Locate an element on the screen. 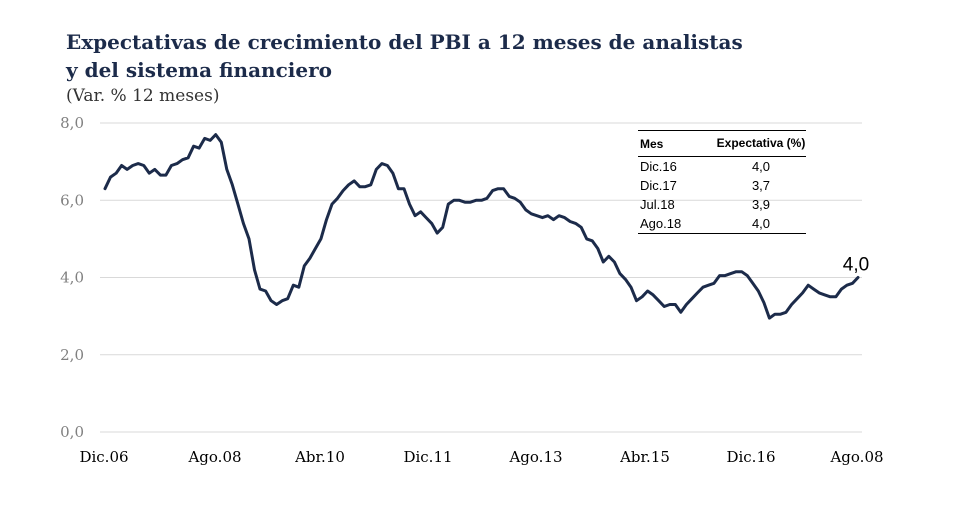  y-tick-label: 6,0 is located at coordinates (72, 200).